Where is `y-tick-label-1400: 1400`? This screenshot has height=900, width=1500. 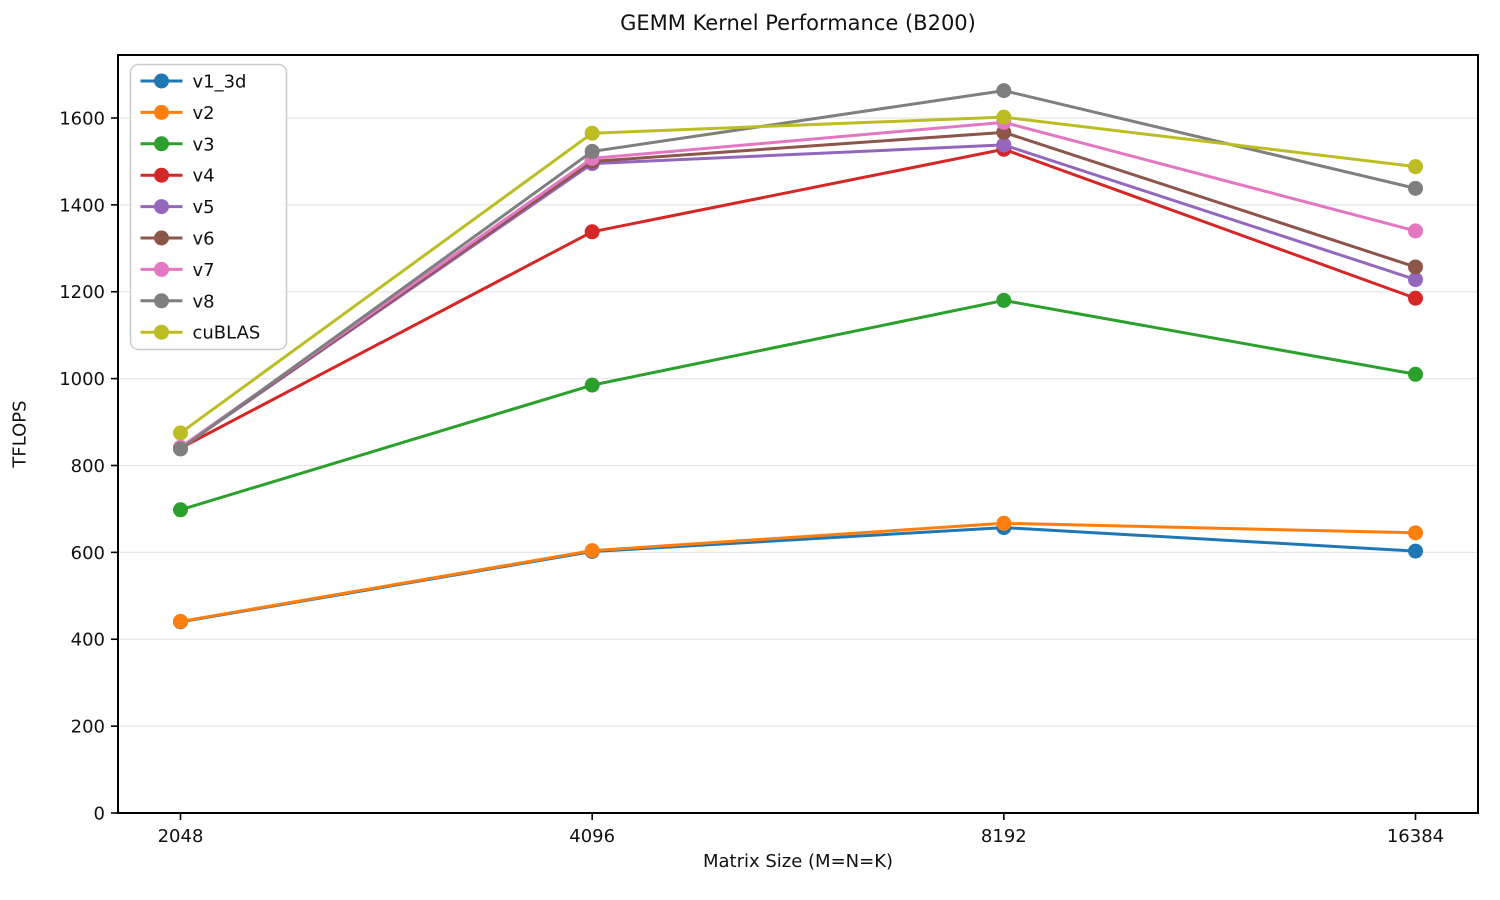
y-tick-label-1400: 1400 is located at coordinates (82, 205).